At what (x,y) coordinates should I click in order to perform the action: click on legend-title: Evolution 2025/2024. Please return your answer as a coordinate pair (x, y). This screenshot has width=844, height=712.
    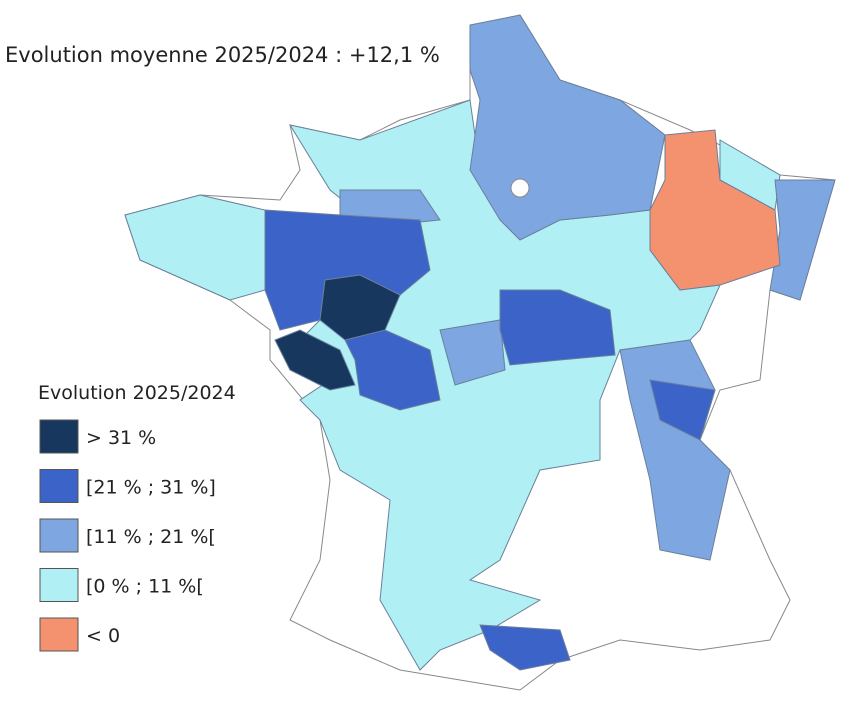
    Looking at the image, I should click on (137, 393).